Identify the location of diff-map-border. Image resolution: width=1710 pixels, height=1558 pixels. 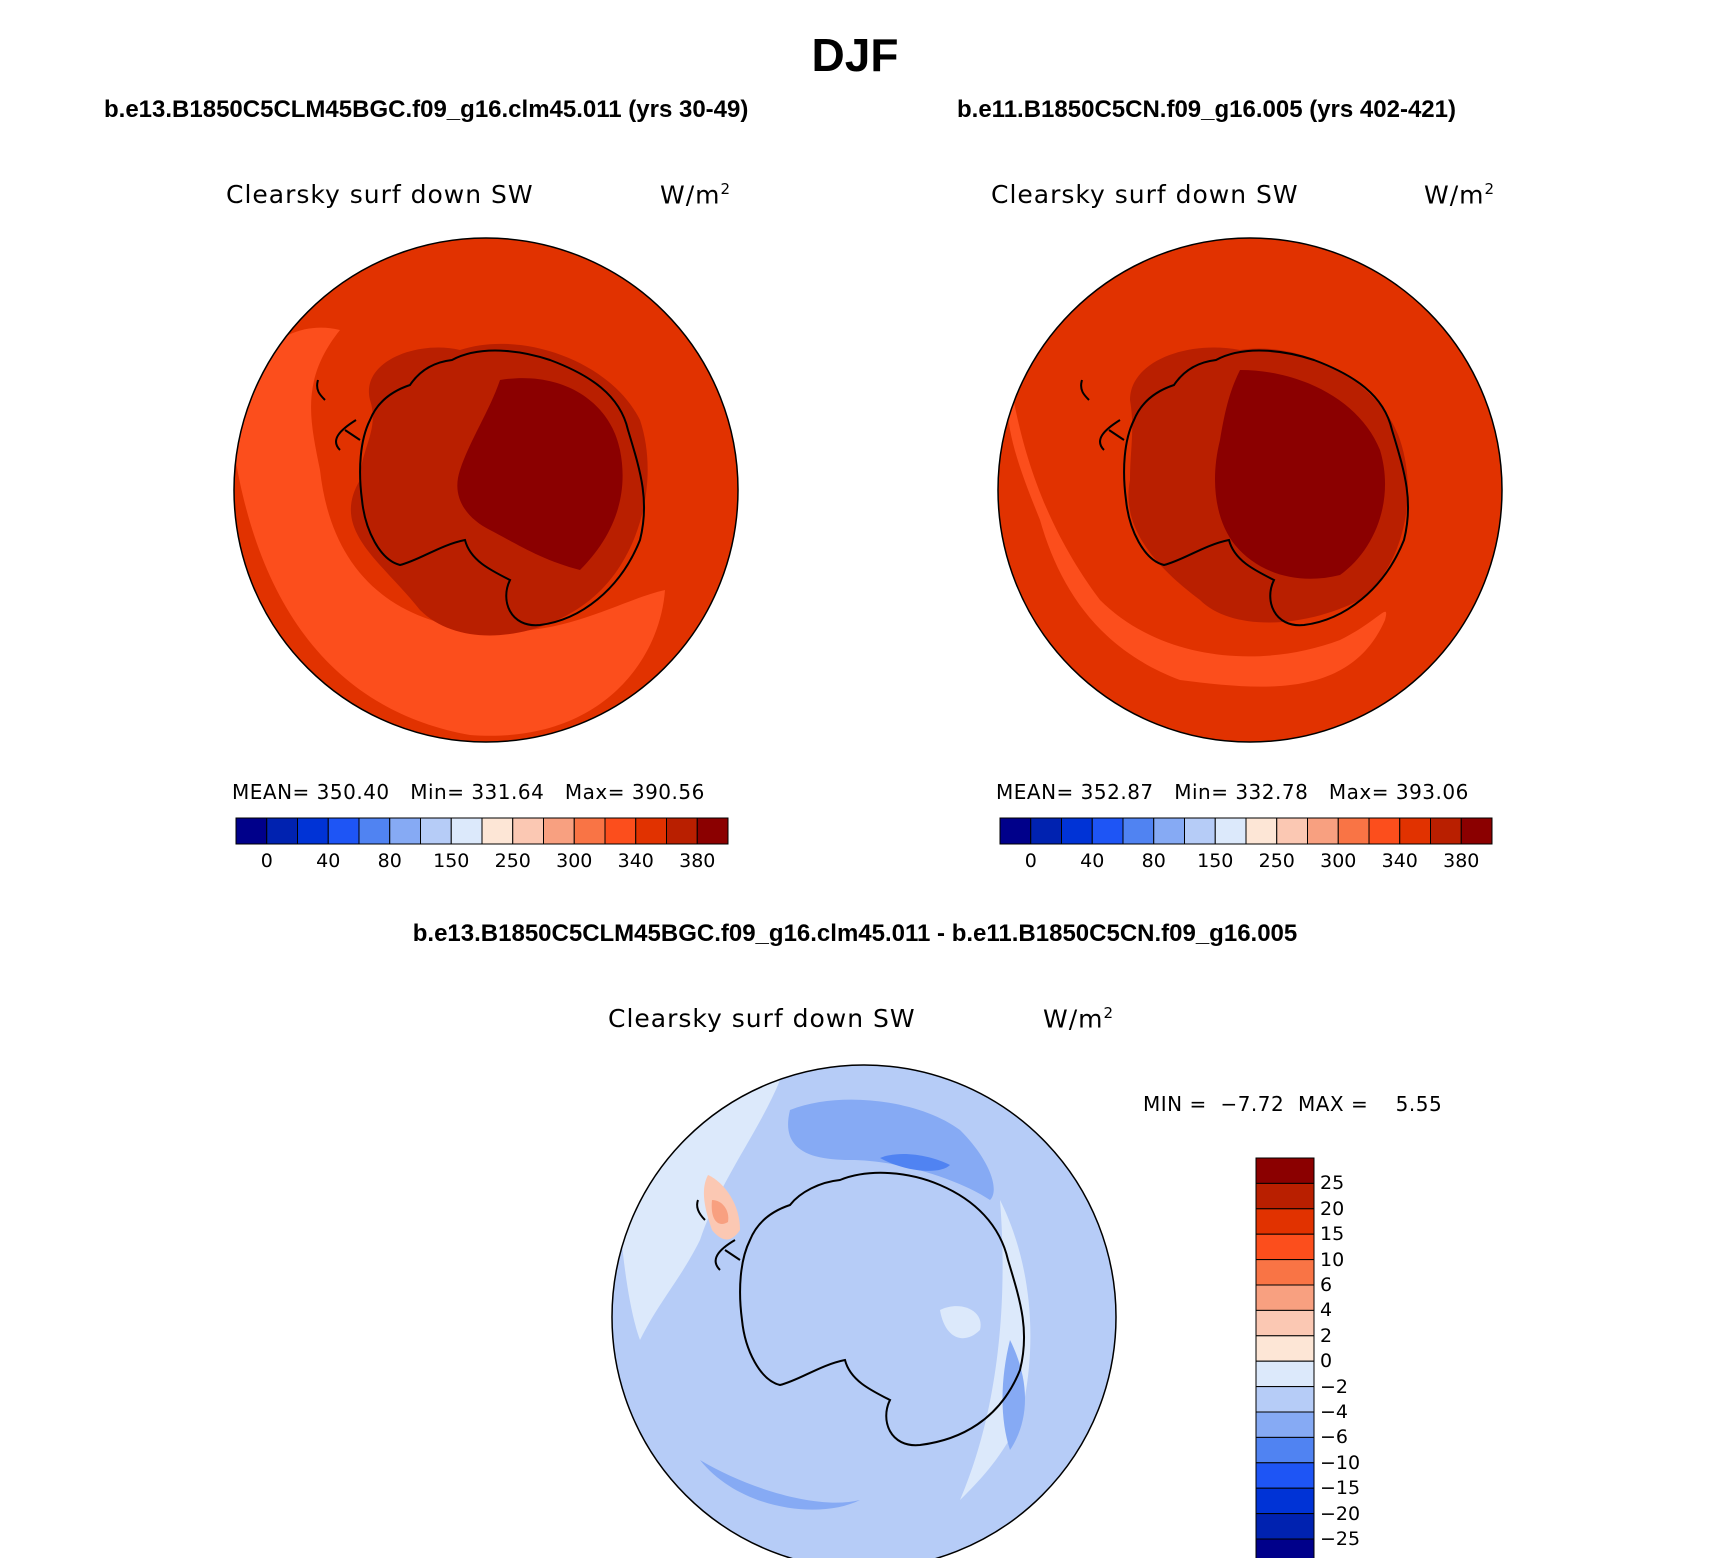
(864, 1311).